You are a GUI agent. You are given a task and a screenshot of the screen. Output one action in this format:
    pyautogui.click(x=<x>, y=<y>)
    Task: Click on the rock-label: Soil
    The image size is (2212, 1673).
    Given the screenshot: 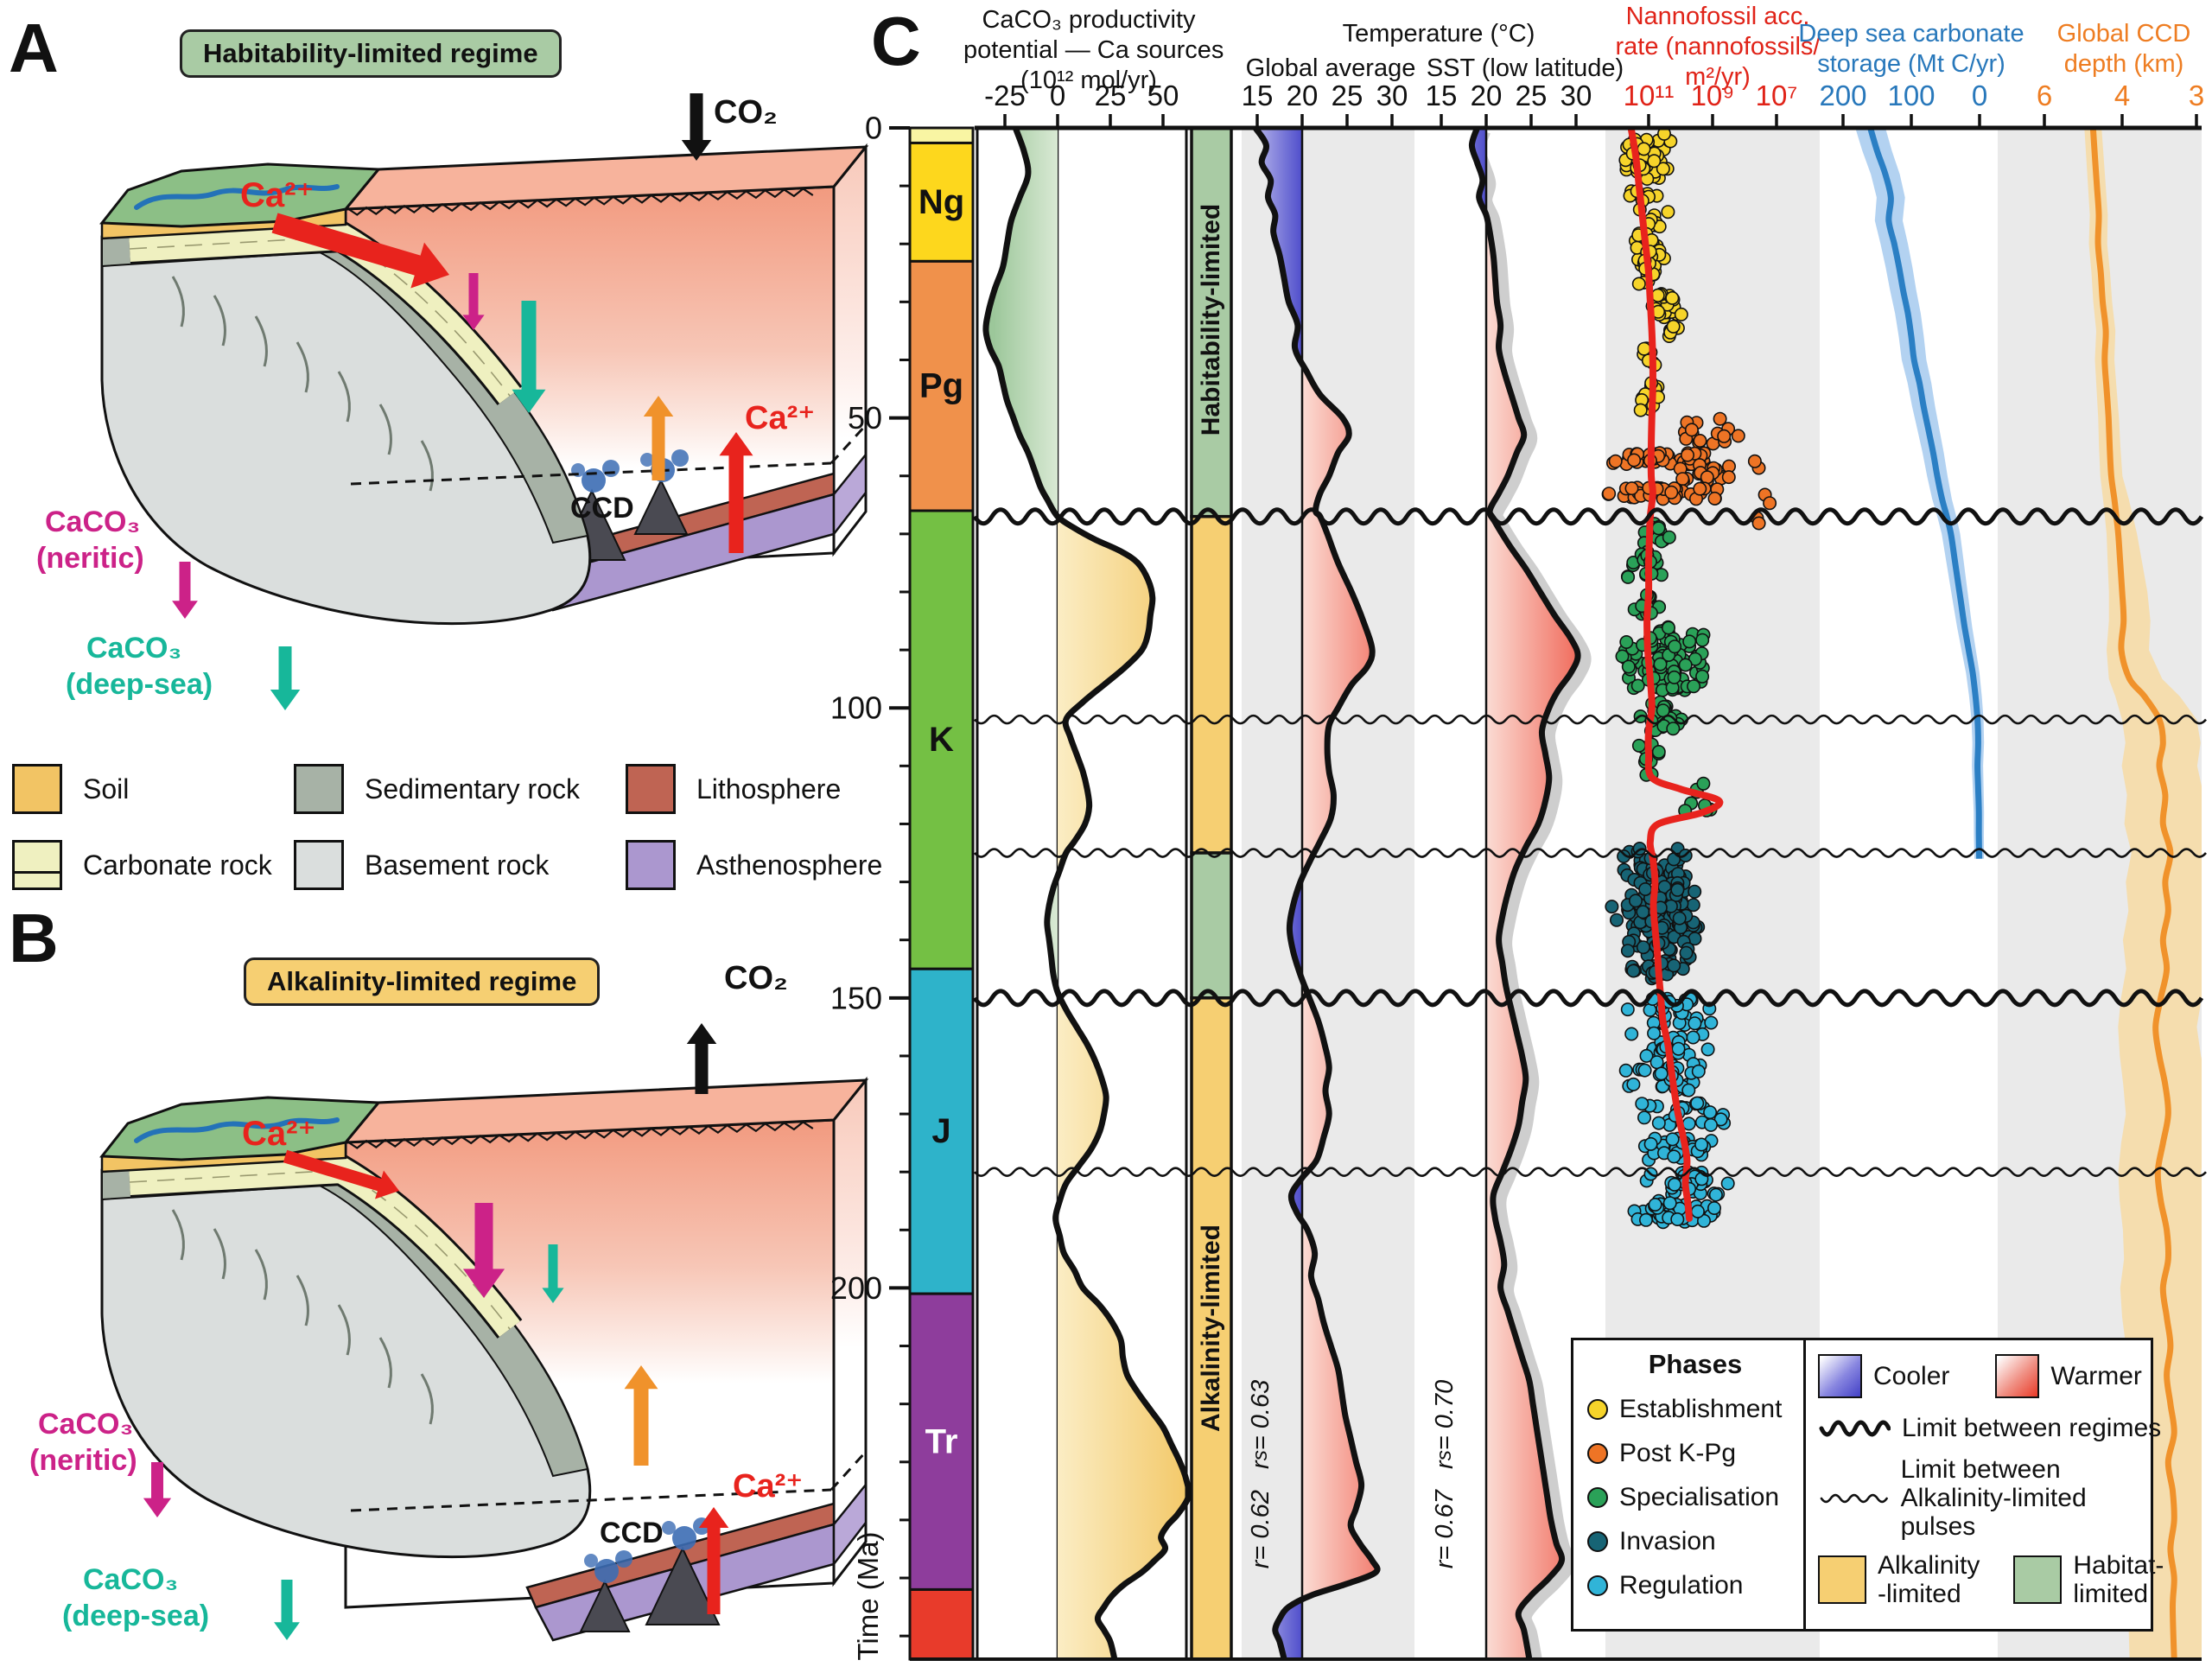 What is the action you would take?
    pyautogui.click(x=106, y=789)
    